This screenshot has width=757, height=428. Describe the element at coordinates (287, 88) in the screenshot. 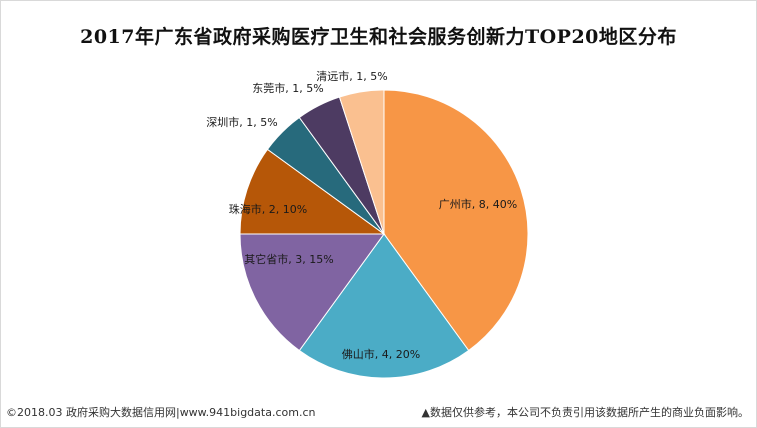

I see `pie-data-label-6: 东莞市, 1, 5%` at that location.